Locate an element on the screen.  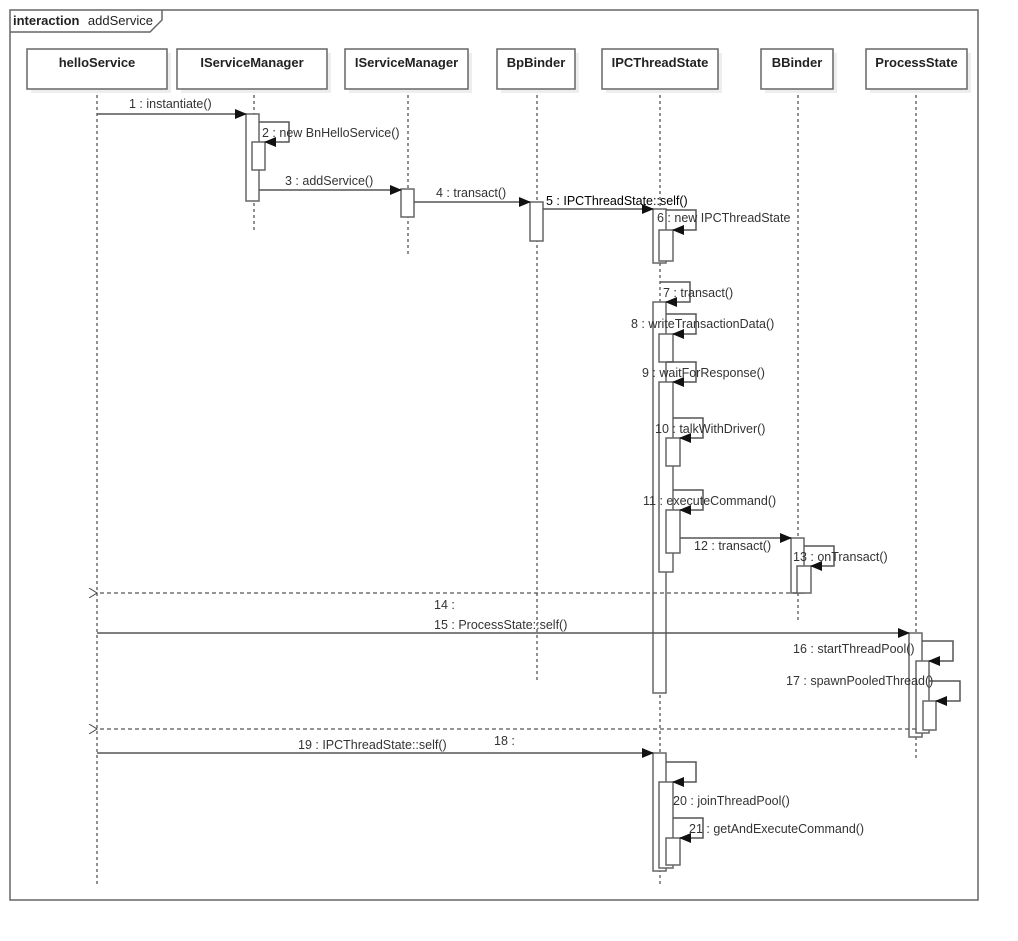
message-label: 19 : IPCThreadState::self() is located at coordinates (372, 745).